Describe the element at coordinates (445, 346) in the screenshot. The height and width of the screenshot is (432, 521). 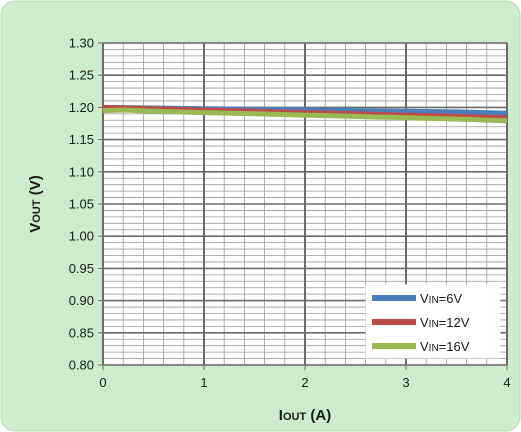
I see `legend-label-3: VIN=16V` at that location.